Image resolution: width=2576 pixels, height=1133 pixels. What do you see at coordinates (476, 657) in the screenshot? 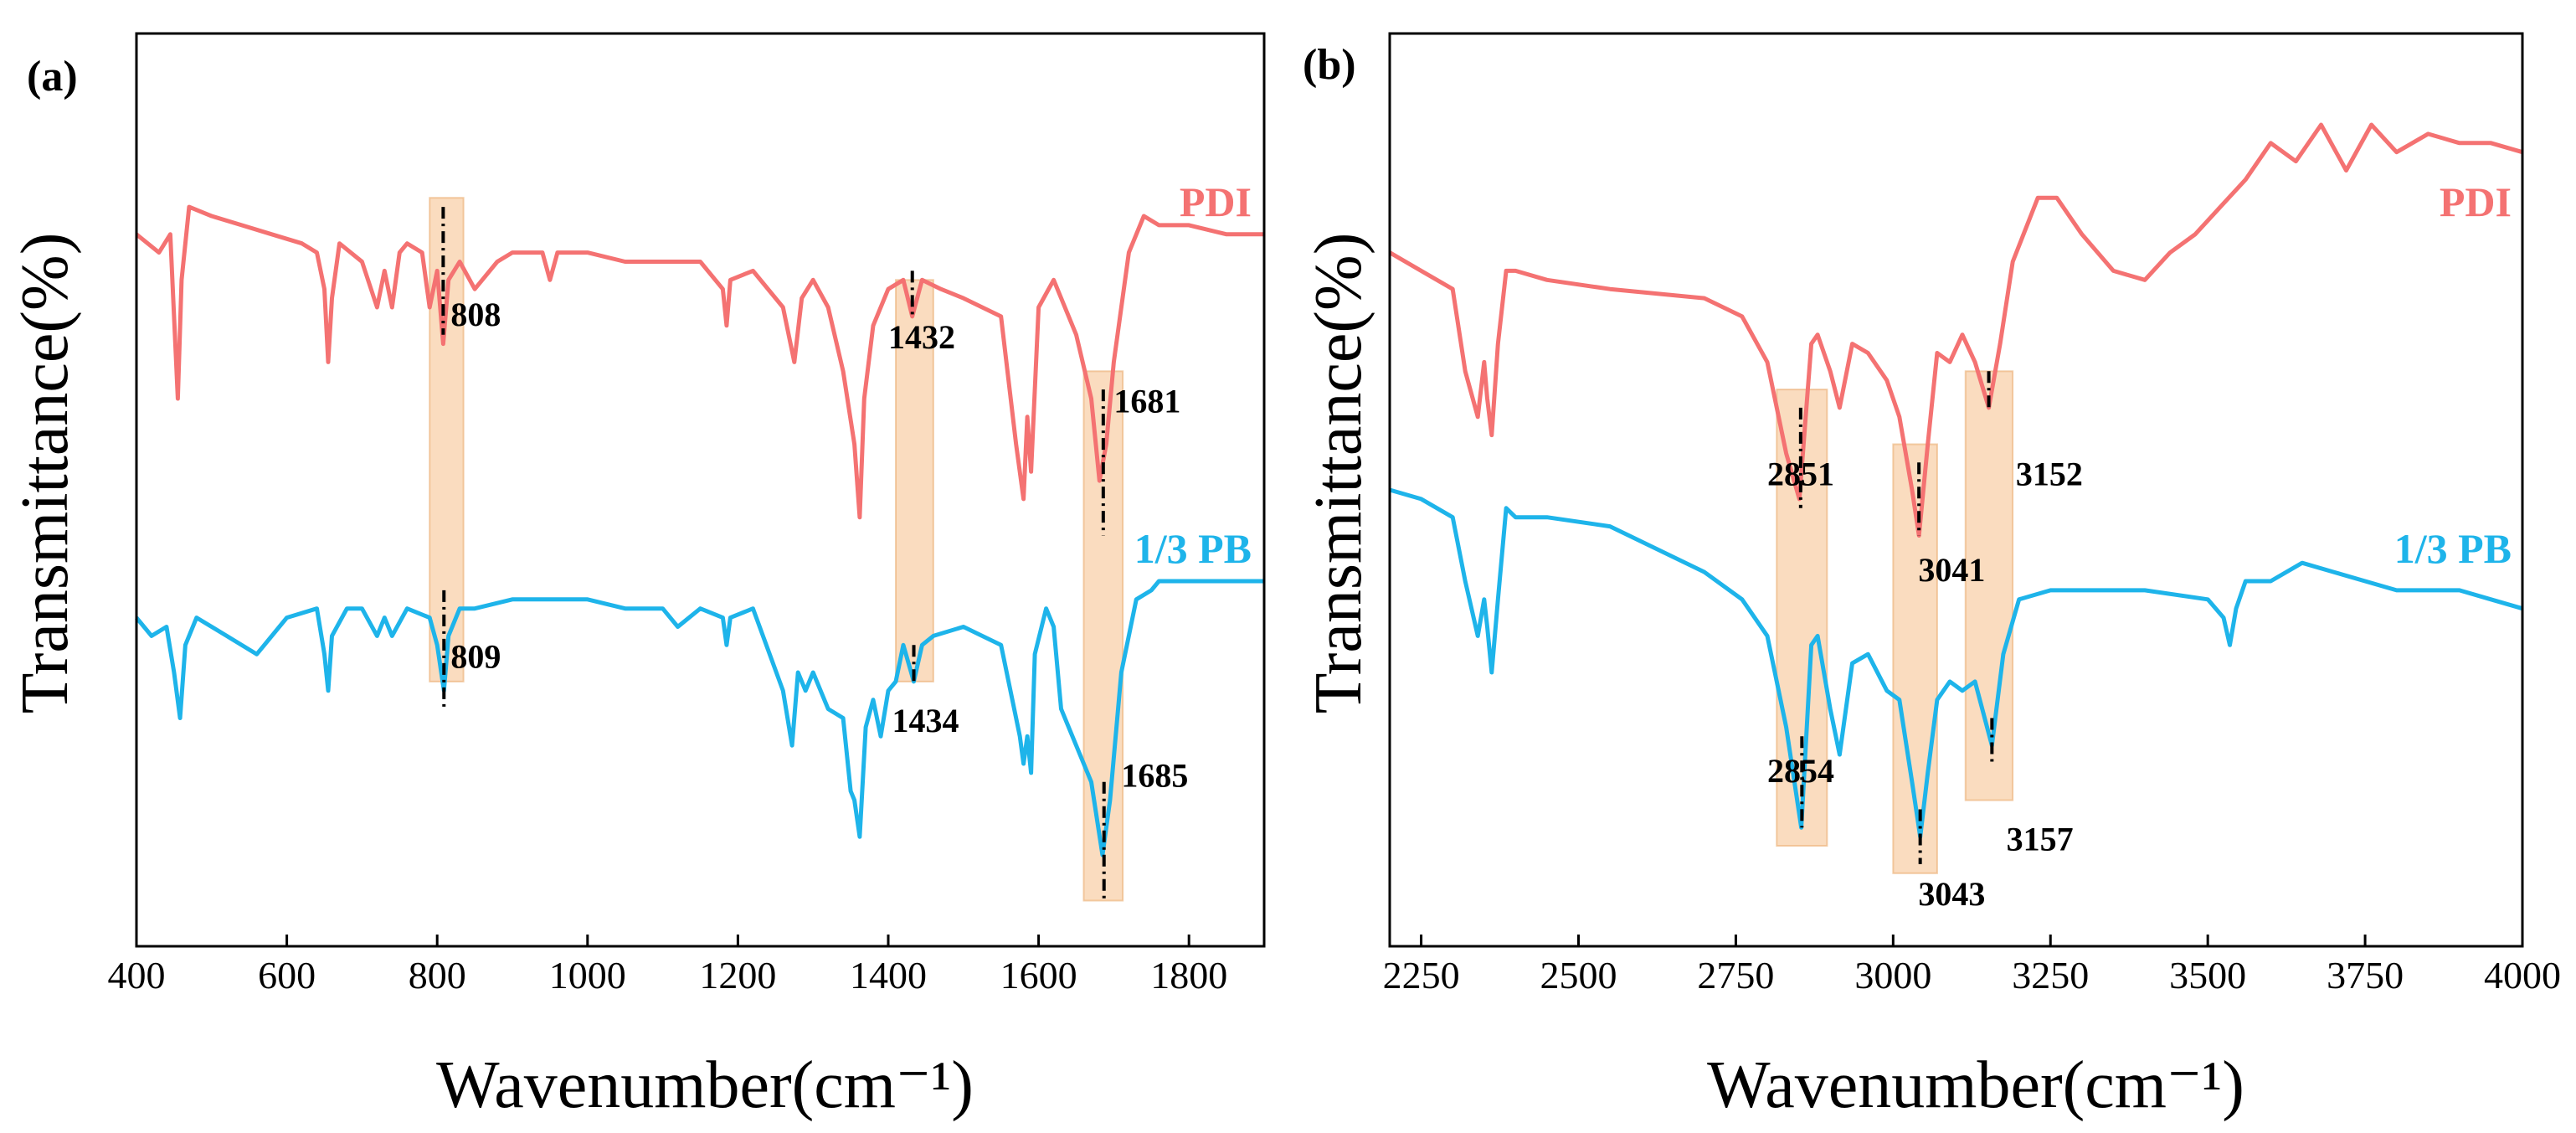
I see `peak-label-a-4: 809` at bounding box center [476, 657].